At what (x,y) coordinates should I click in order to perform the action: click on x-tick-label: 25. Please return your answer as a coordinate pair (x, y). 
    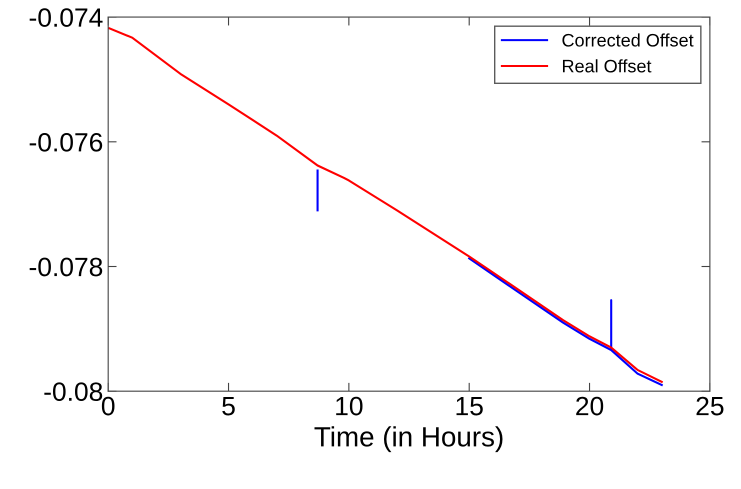
    Looking at the image, I should click on (710, 406).